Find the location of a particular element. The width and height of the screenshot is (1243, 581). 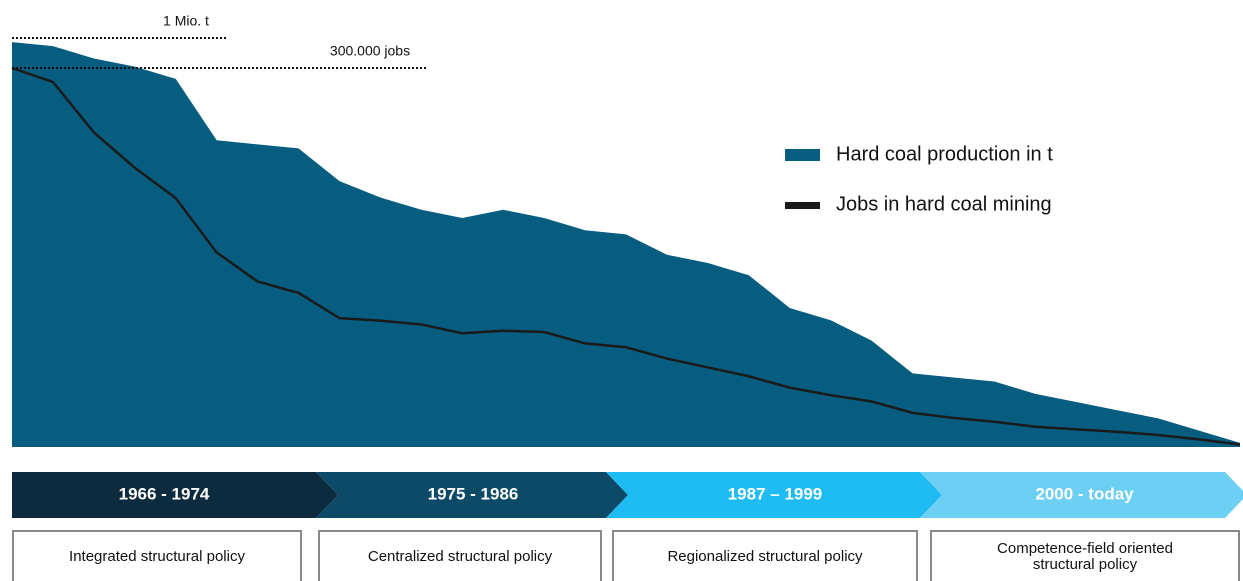

phase-label: 1975 - 1986 is located at coordinates (473, 493).